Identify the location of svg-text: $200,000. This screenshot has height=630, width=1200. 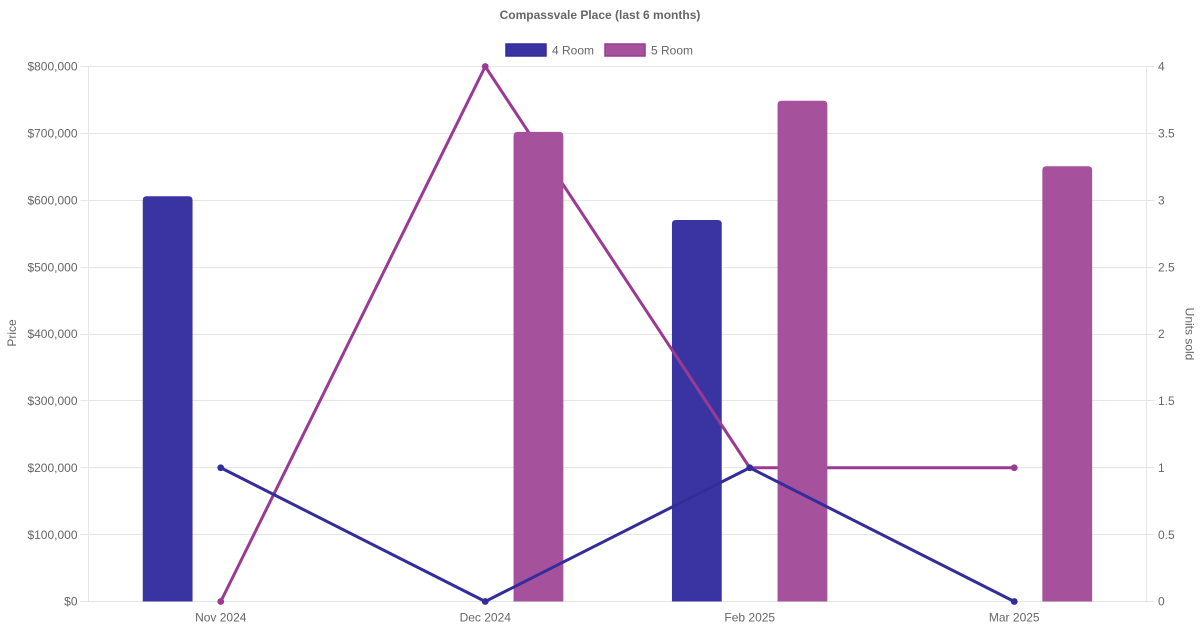
(52, 468).